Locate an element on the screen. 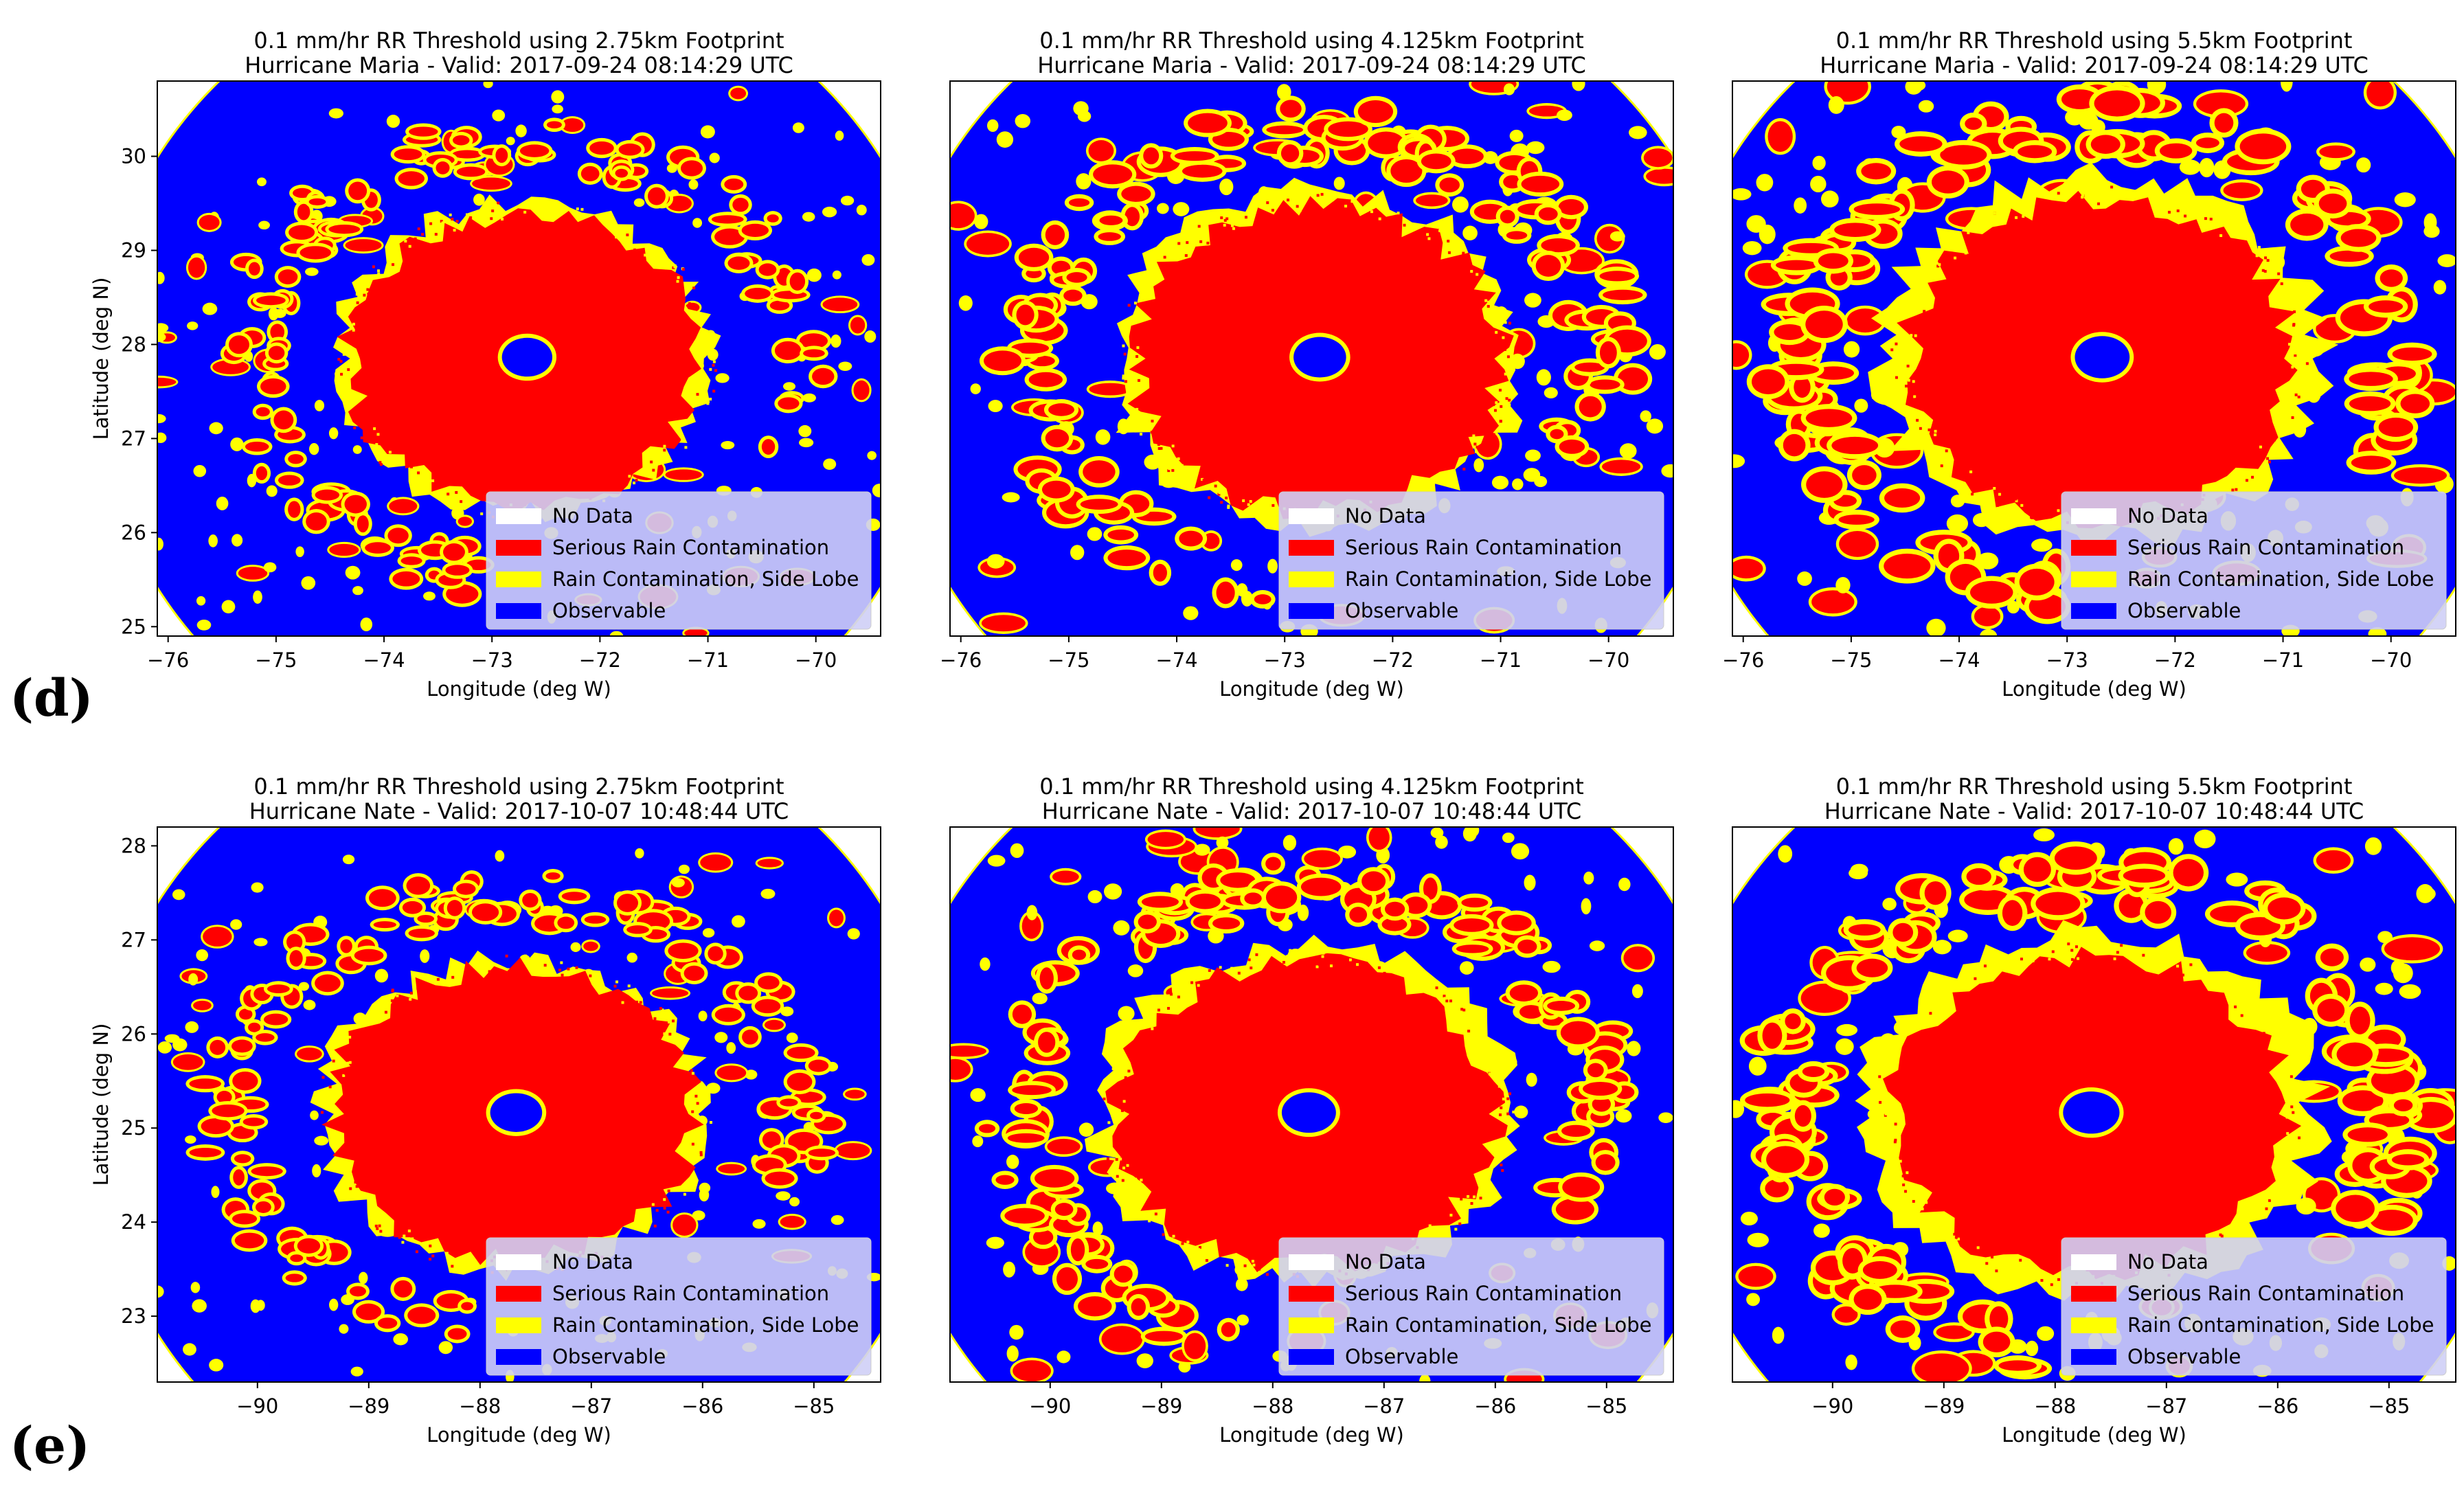 This screenshot has width=2464, height=1494. x-tick-label: −72 is located at coordinates (2175, 660).